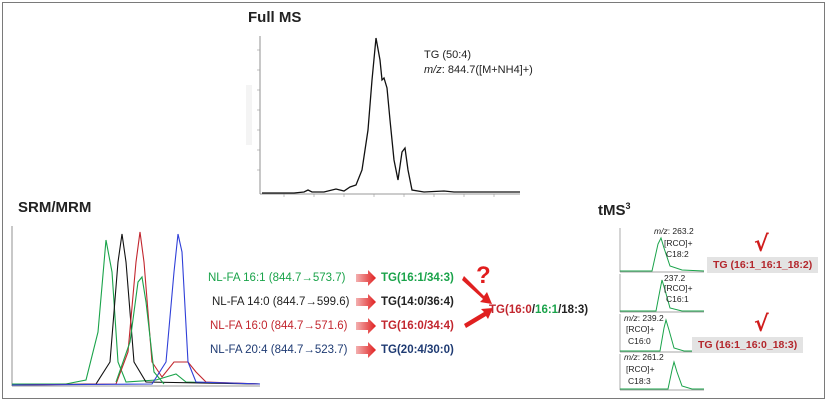 This screenshot has height=403, width=829. I want to click on tms3-superscript: 3, so click(628, 206).